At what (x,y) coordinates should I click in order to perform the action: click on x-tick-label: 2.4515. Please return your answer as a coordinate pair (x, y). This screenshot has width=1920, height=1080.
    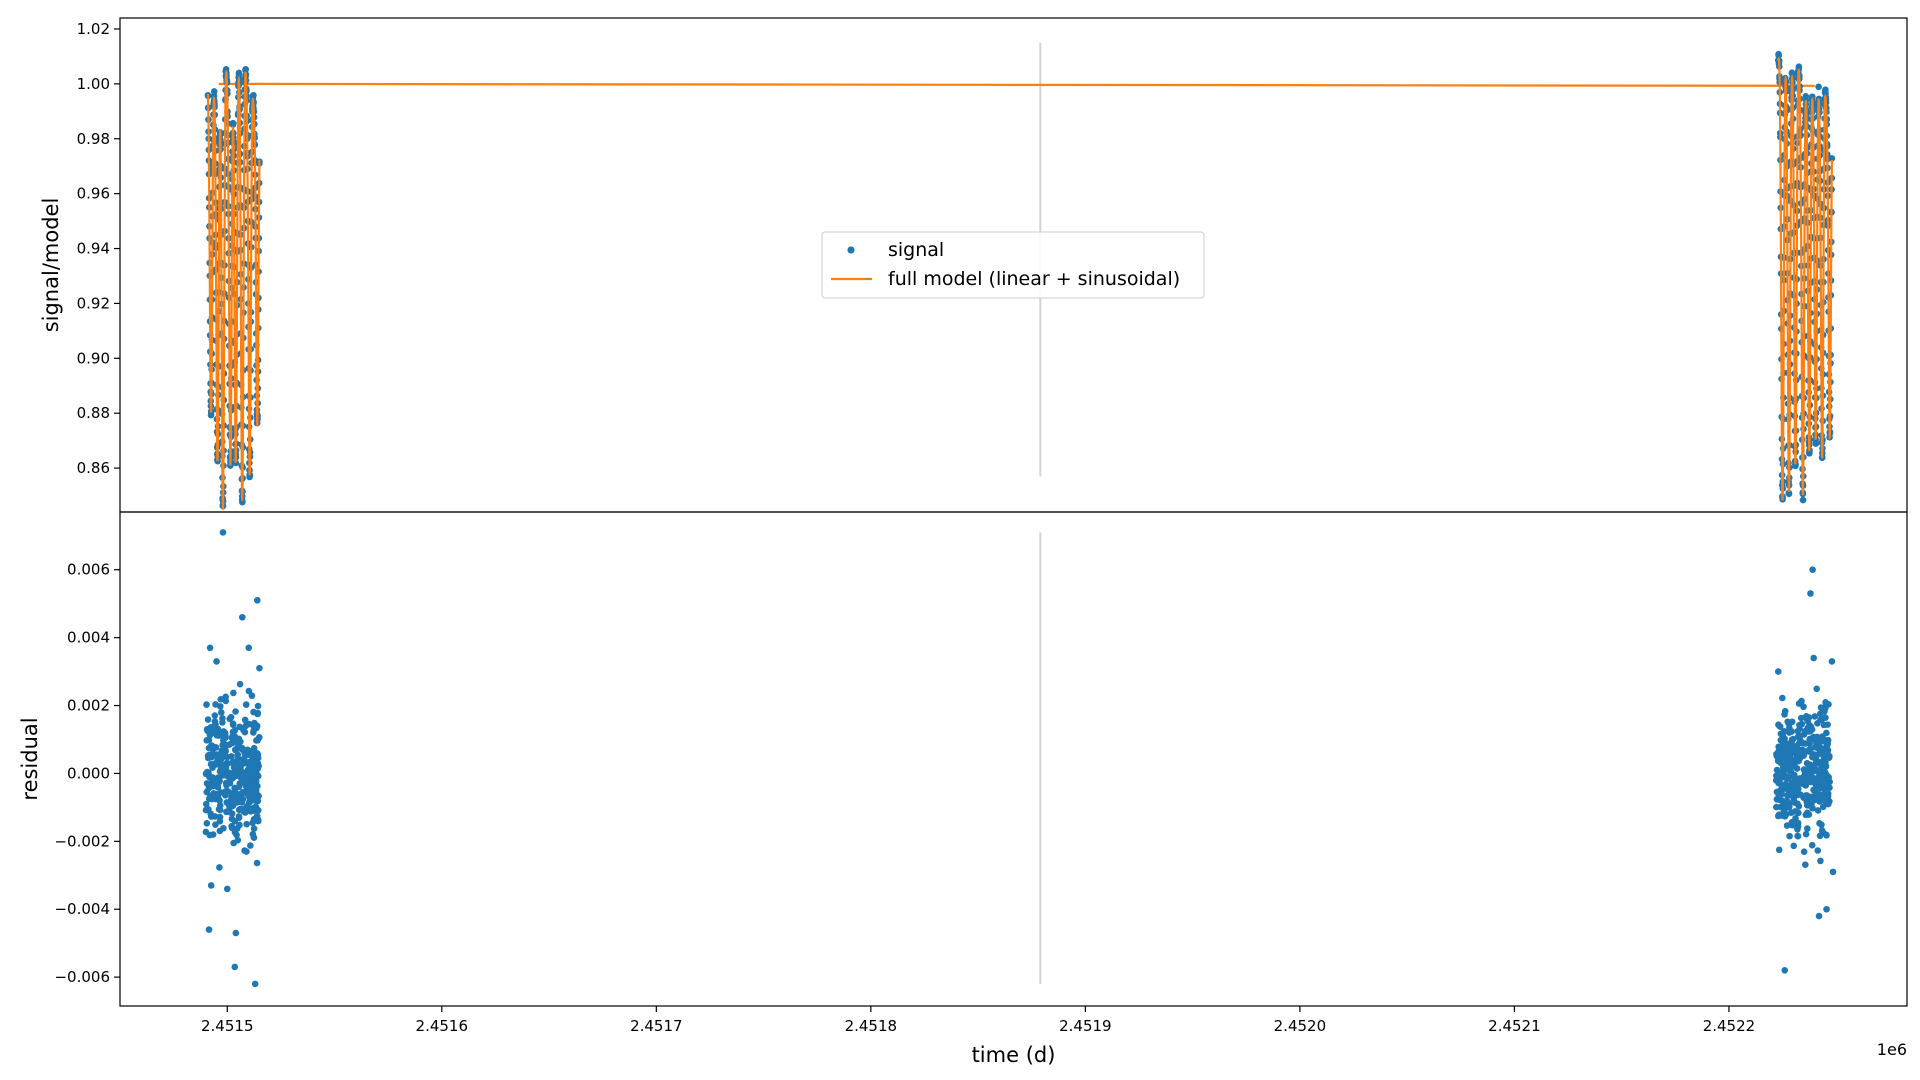
    Looking at the image, I should click on (227, 1026).